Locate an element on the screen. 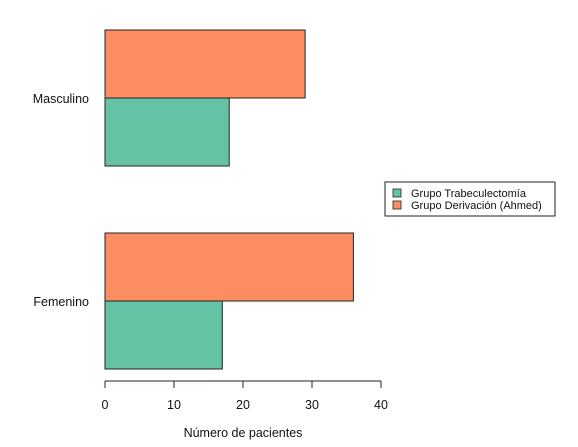 The image size is (578, 447). x-tick-label-40: 40 is located at coordinates (381, 405).